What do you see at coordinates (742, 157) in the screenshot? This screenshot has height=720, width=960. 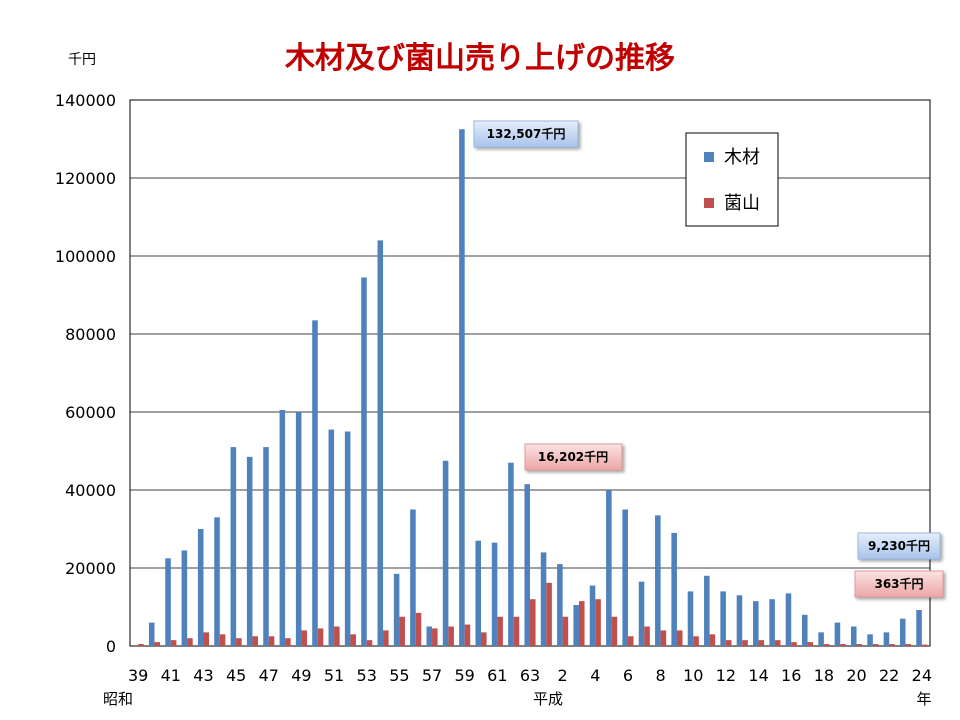 I see `legend-label-wood: 木材` at bounding box center [742, 157].